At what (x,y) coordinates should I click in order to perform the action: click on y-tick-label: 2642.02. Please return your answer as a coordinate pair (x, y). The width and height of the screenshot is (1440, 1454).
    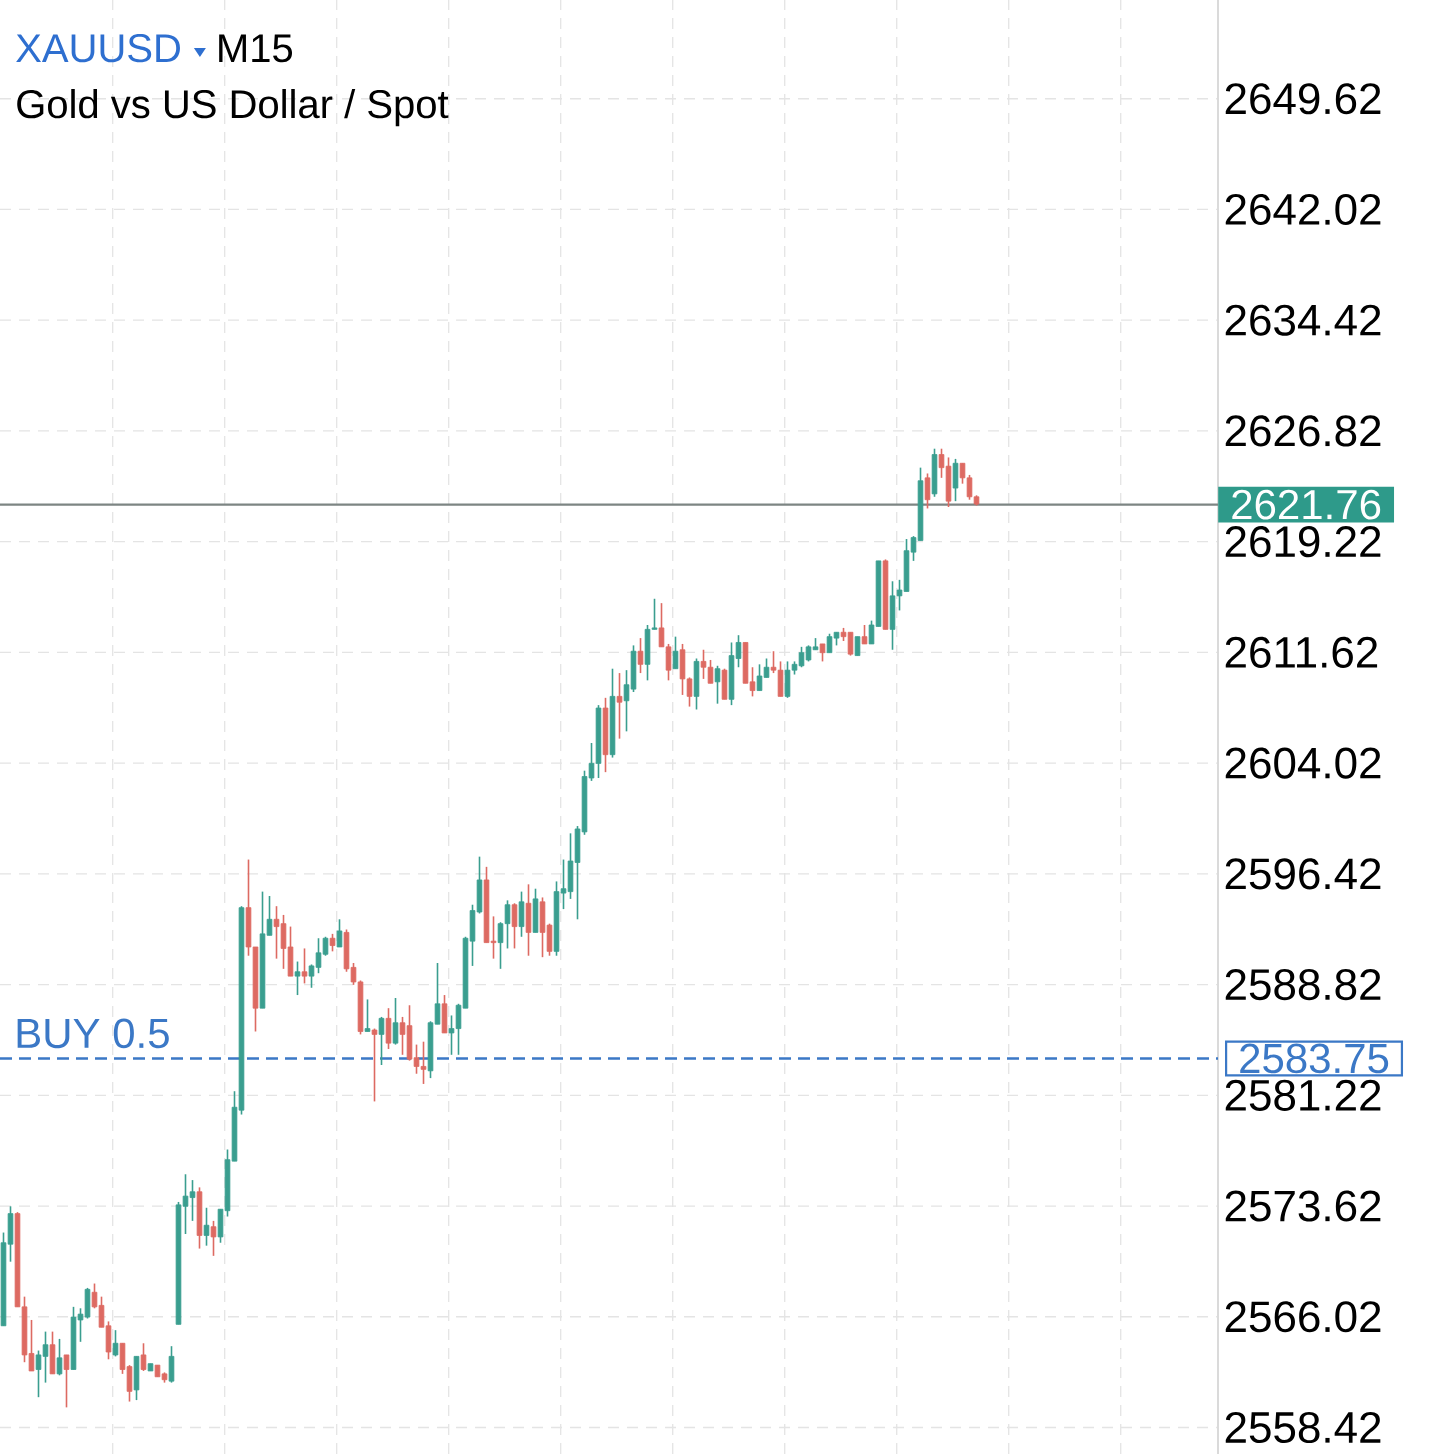
    Looking at the image, I should click on (1303, 209).